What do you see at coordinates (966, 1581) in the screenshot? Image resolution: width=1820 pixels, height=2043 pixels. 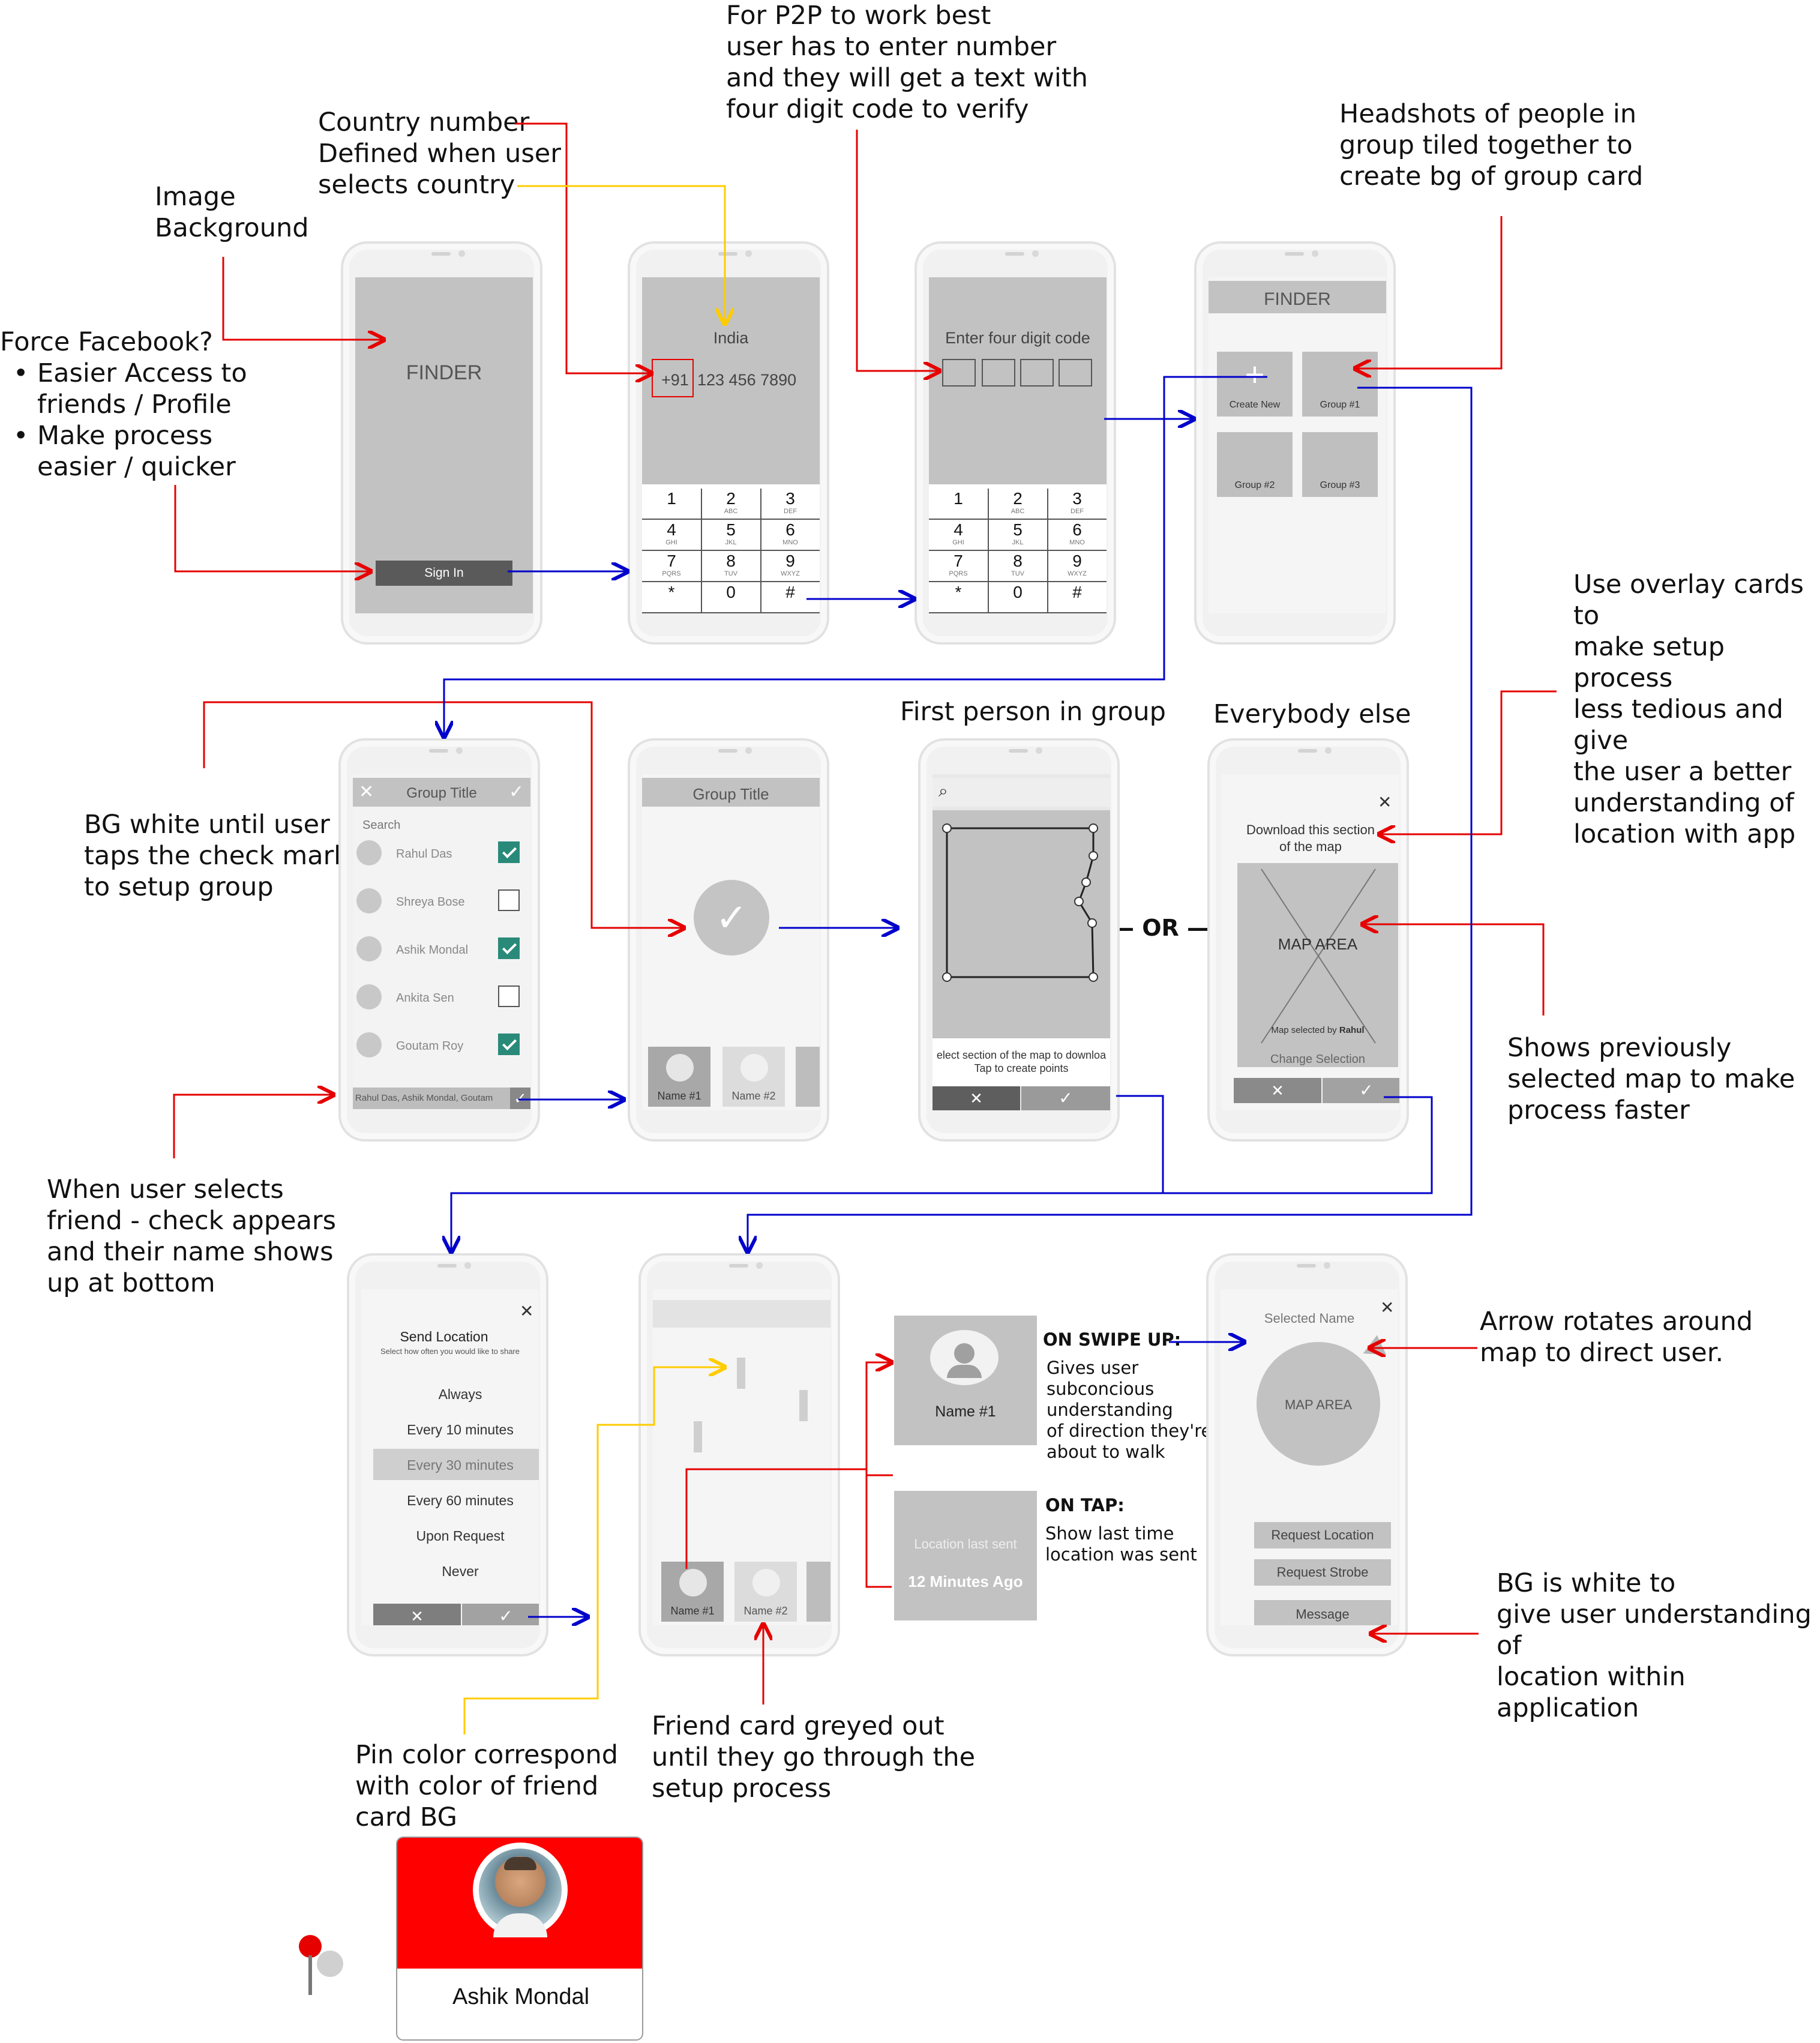 I see `last-sent-value: 12 Minutes Ago` at bounding box center [966, 1581].